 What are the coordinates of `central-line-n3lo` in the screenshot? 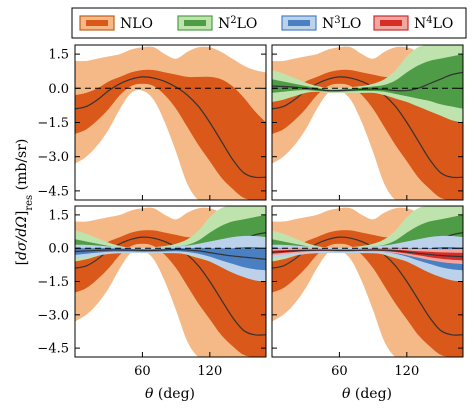 It's located at (170, 254).